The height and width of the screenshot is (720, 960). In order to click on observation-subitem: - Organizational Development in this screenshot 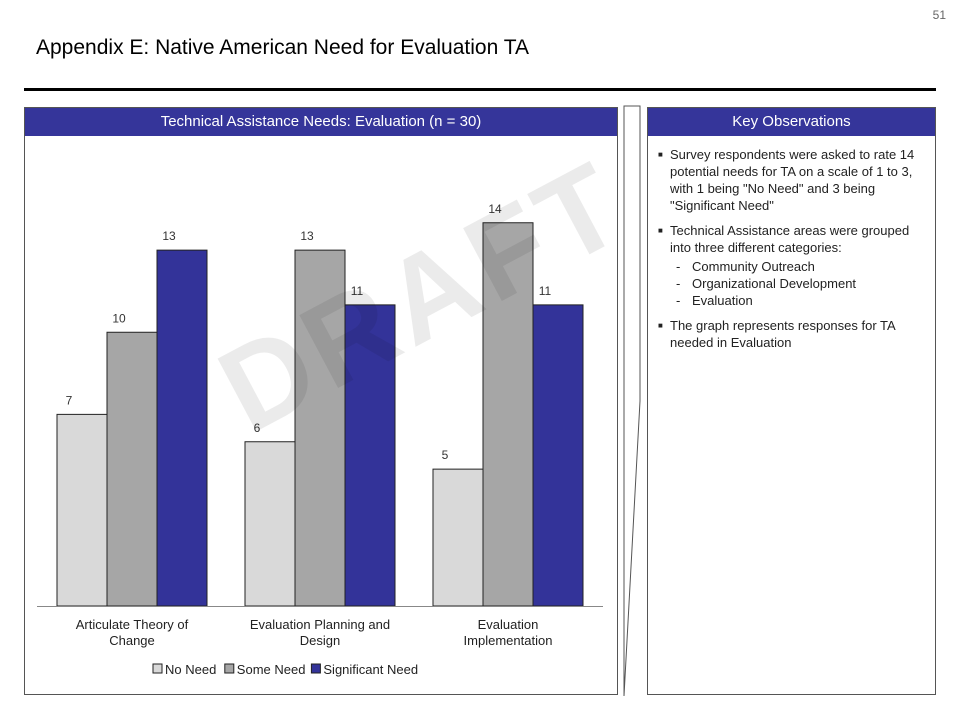, I will do `click(799, 283)`.